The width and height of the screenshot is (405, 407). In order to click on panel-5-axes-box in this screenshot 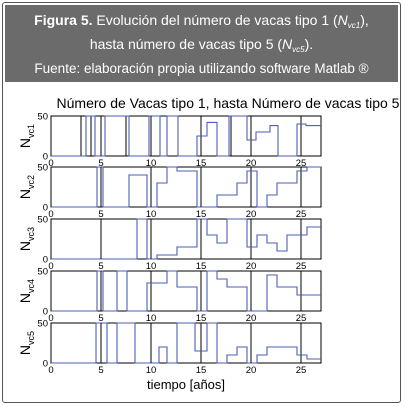, I will do `click(186, 343)`.